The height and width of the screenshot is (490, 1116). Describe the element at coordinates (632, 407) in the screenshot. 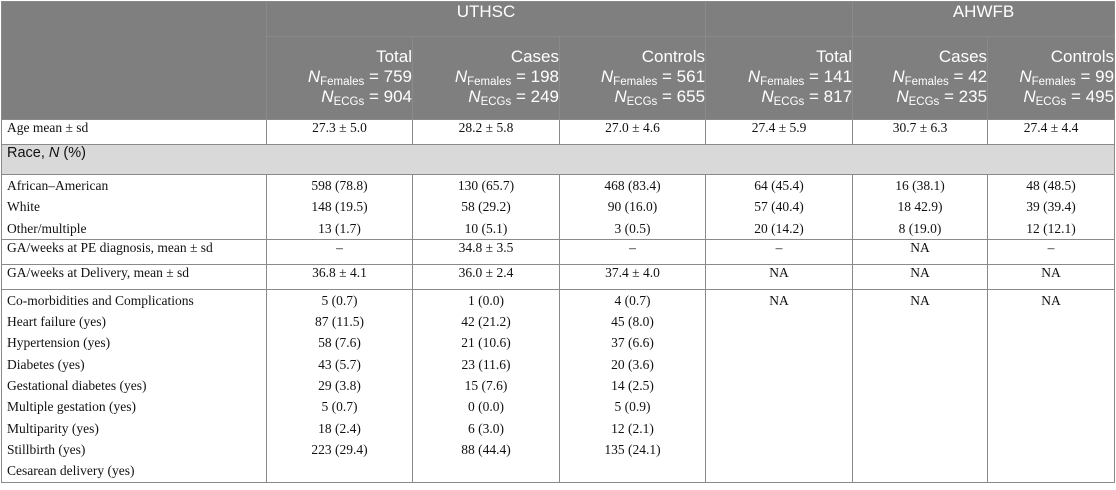

I see `value-cell: 5 (0.9)` at that location.